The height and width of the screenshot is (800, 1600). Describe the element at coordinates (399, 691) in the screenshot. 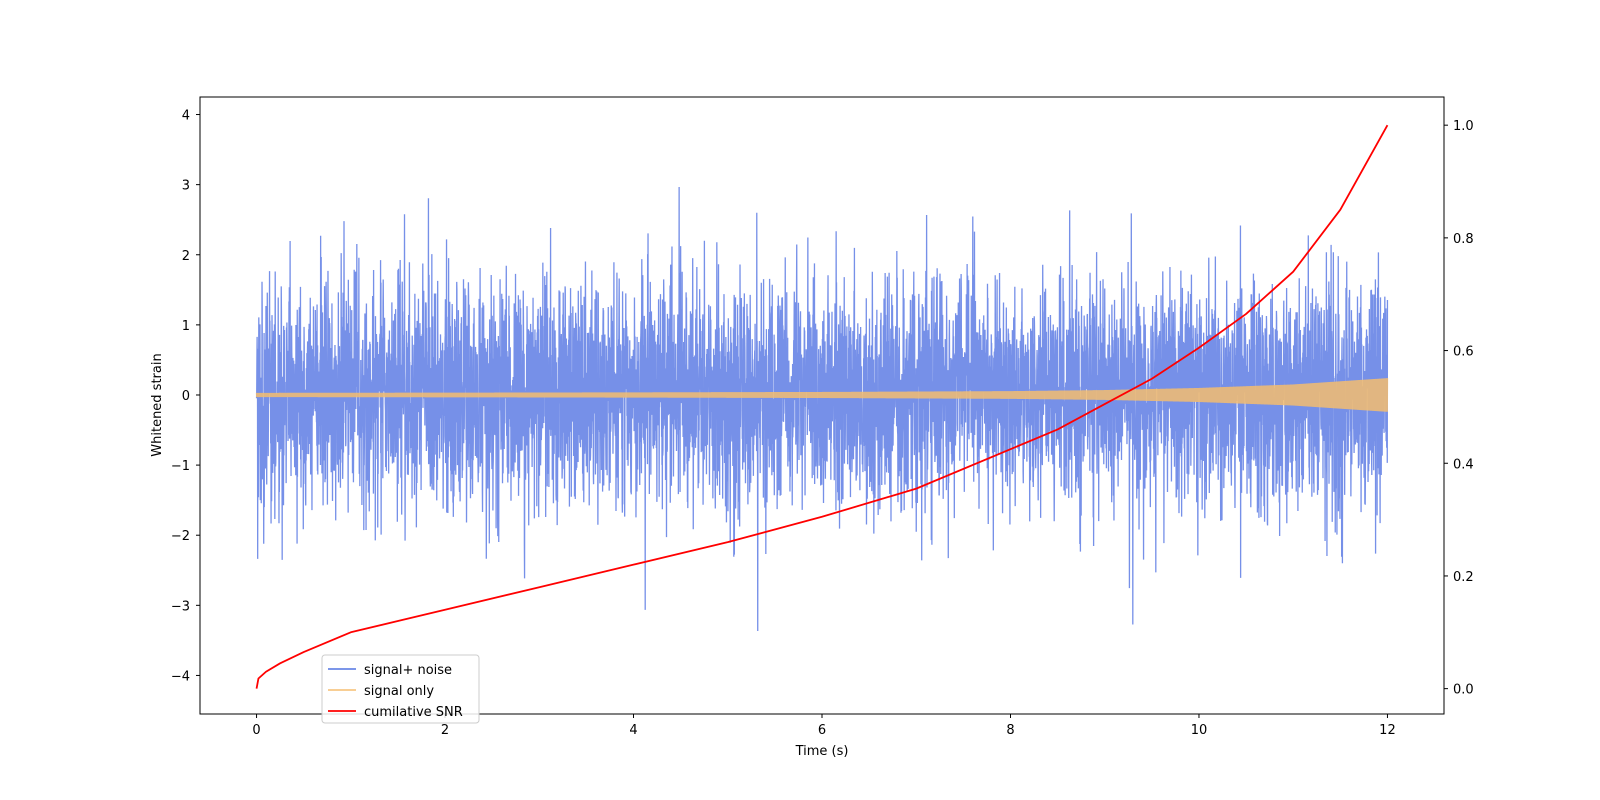

I see `legend-label: signal only` at that location.